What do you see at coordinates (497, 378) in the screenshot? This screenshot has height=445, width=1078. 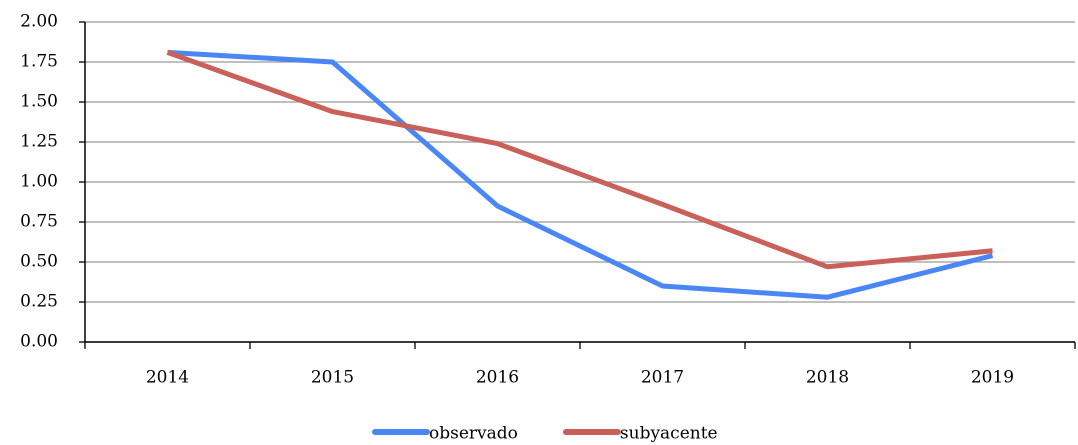 I see `x-tick-label: 2016` at bounding box center [497, 378].